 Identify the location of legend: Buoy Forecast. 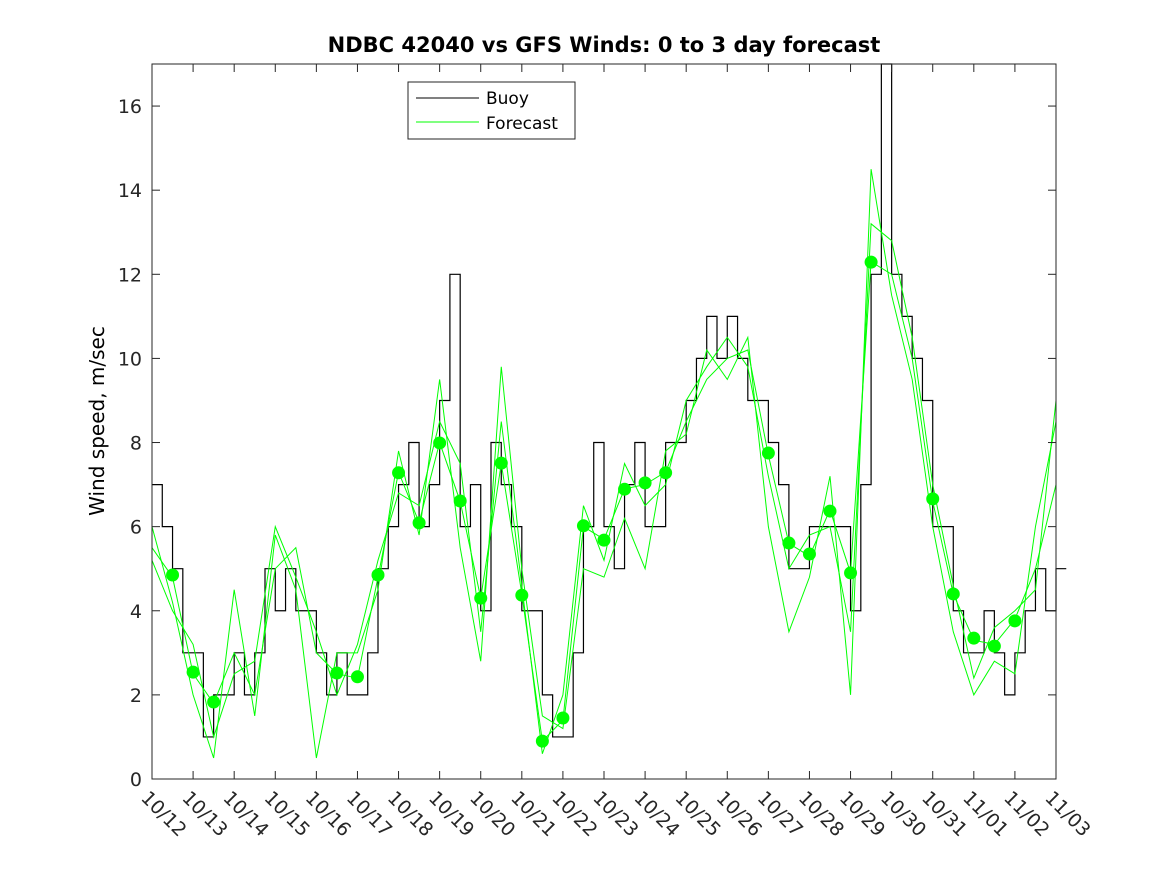
(491, 110).